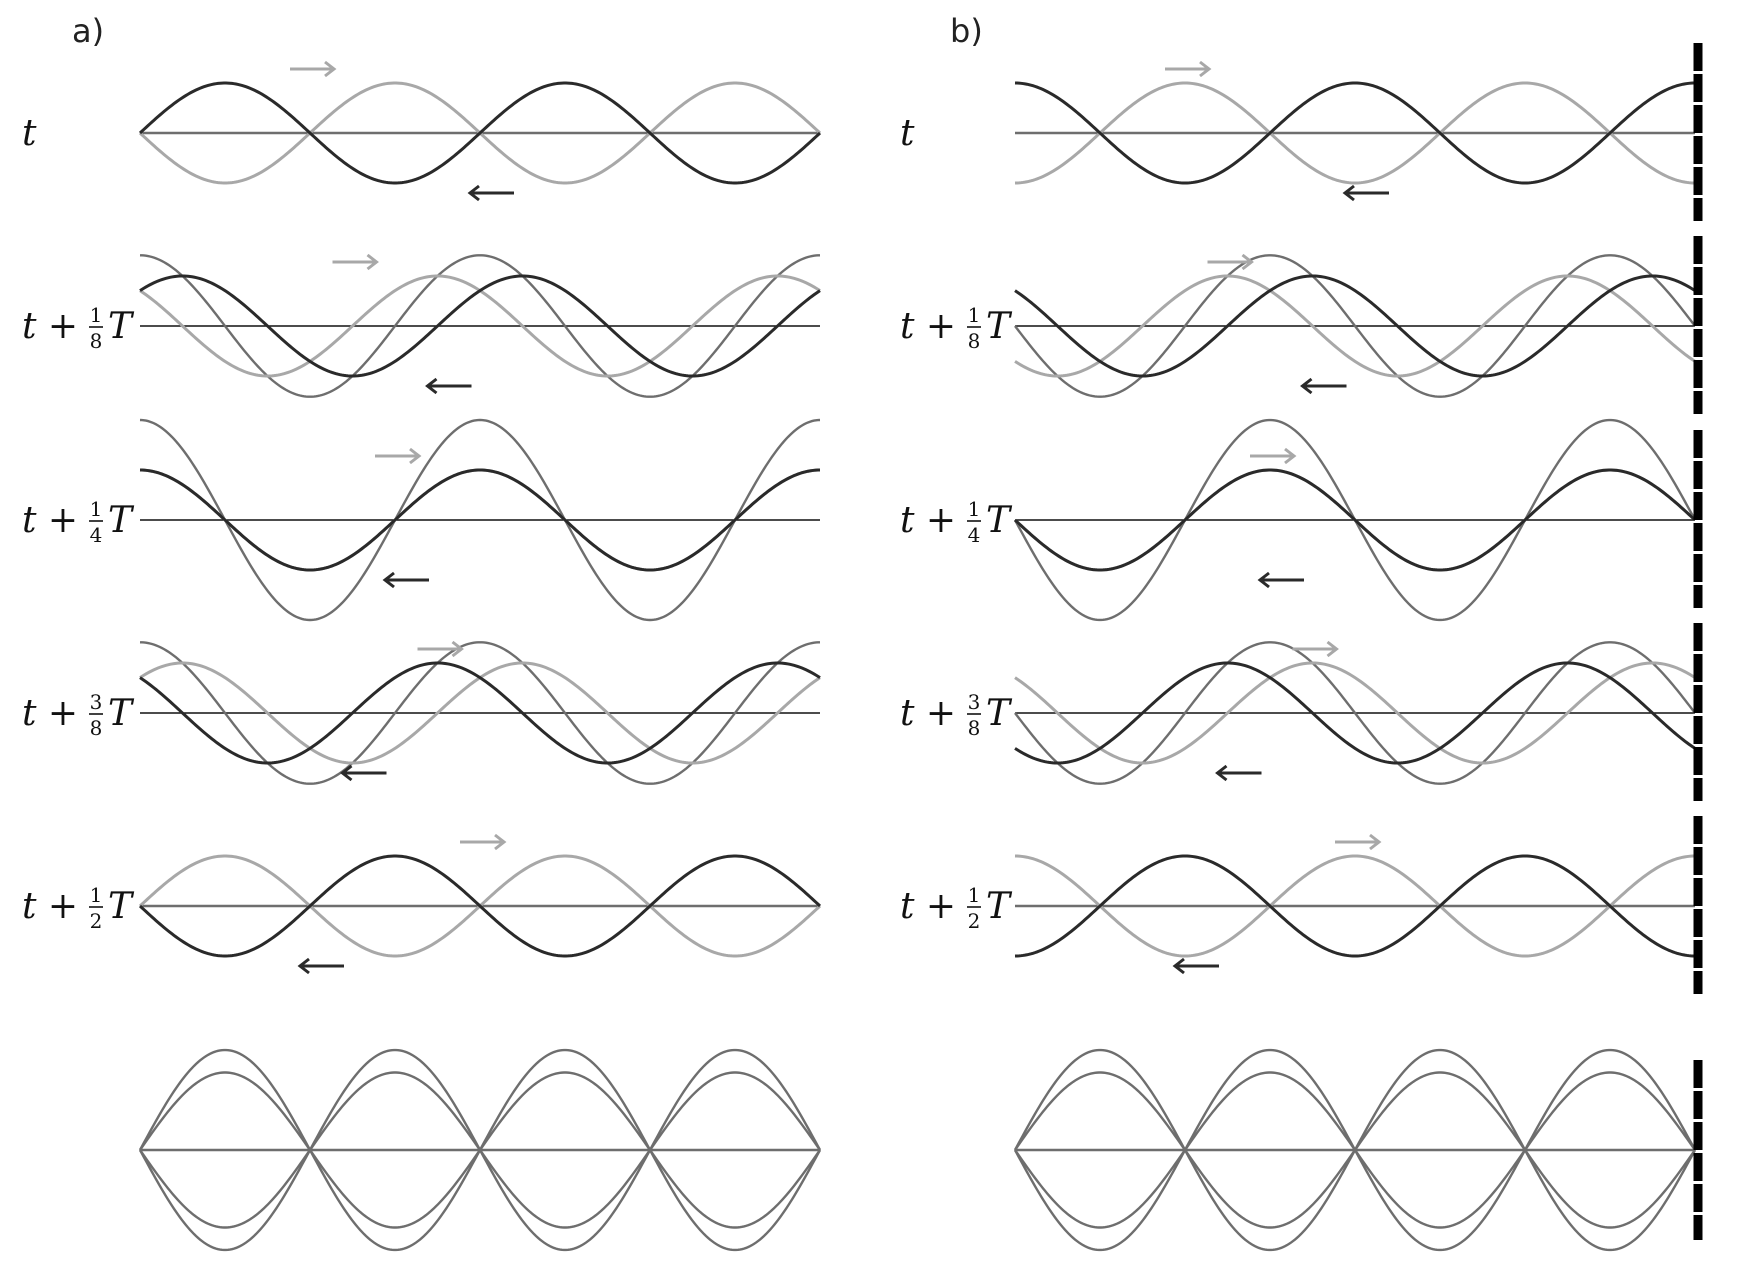 Image resolution: width=1740 pixels, height=1270 pixels. What do you see at coordinates (88, 31) in the screenshot?
I see `panel-letter: a)` at bounding box center [88, 31].